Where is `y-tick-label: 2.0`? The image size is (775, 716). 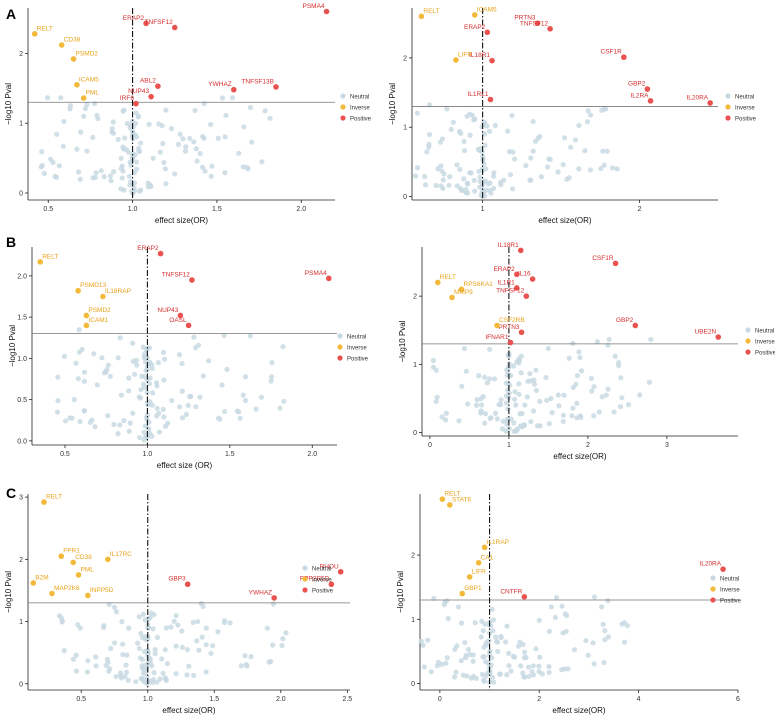 y-tick-label: 2.0 is located at coordinates (22, 276).